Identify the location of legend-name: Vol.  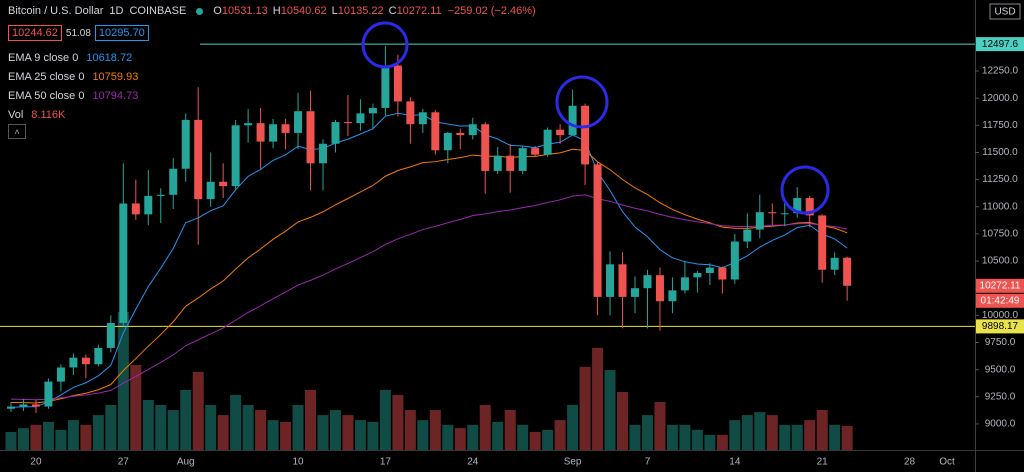
(16, 114).